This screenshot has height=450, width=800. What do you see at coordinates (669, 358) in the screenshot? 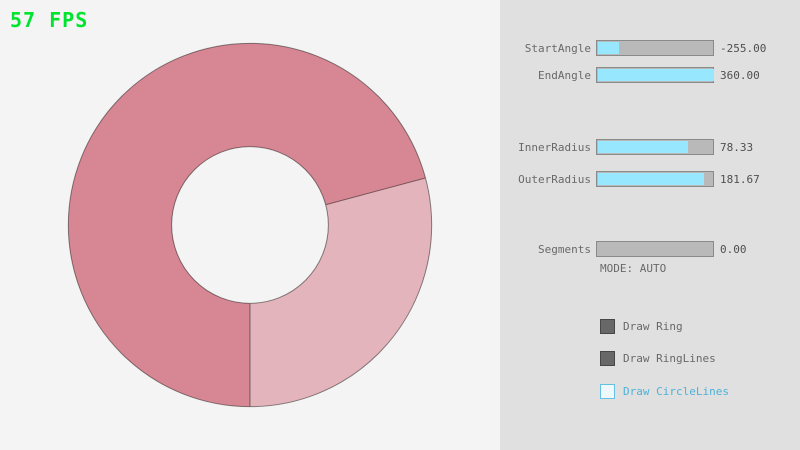
I see `draw-ringlines-label: Draw RingLines` at bounding box center [669, 358].